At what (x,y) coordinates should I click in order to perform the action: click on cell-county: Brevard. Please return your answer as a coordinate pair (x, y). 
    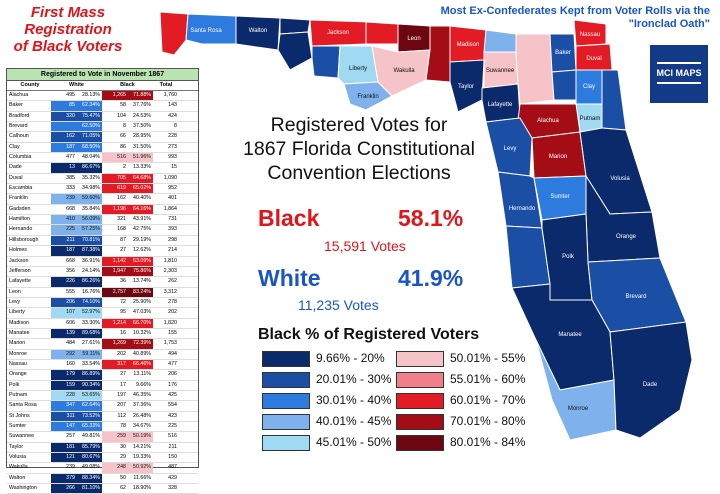
    Looking at the image, I should click on (18, 126).